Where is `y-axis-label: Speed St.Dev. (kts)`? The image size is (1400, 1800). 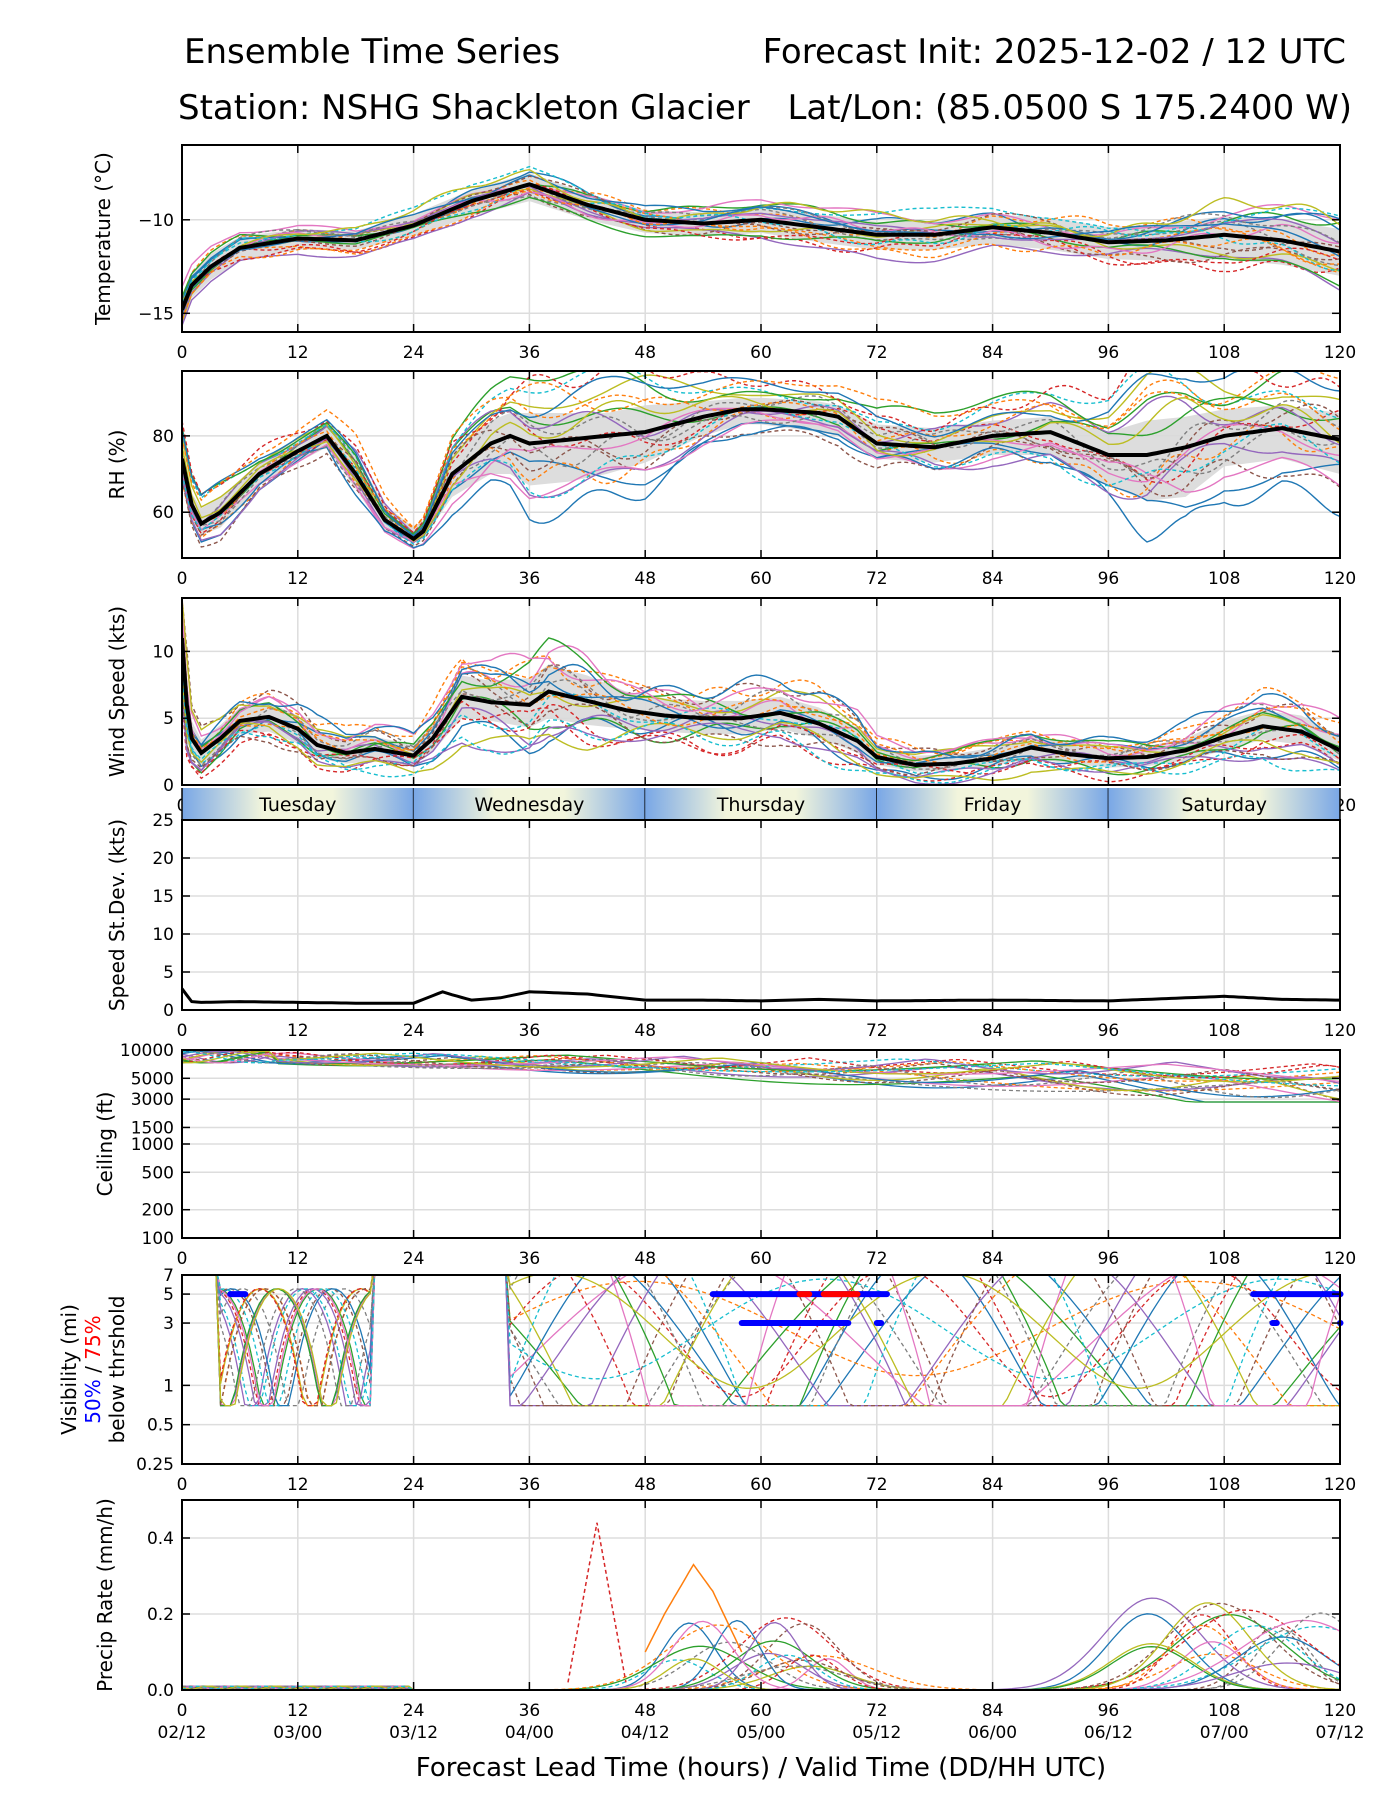 y-axis-label: Speed St.Dev. (kts) is located at coordinates (117, 915).